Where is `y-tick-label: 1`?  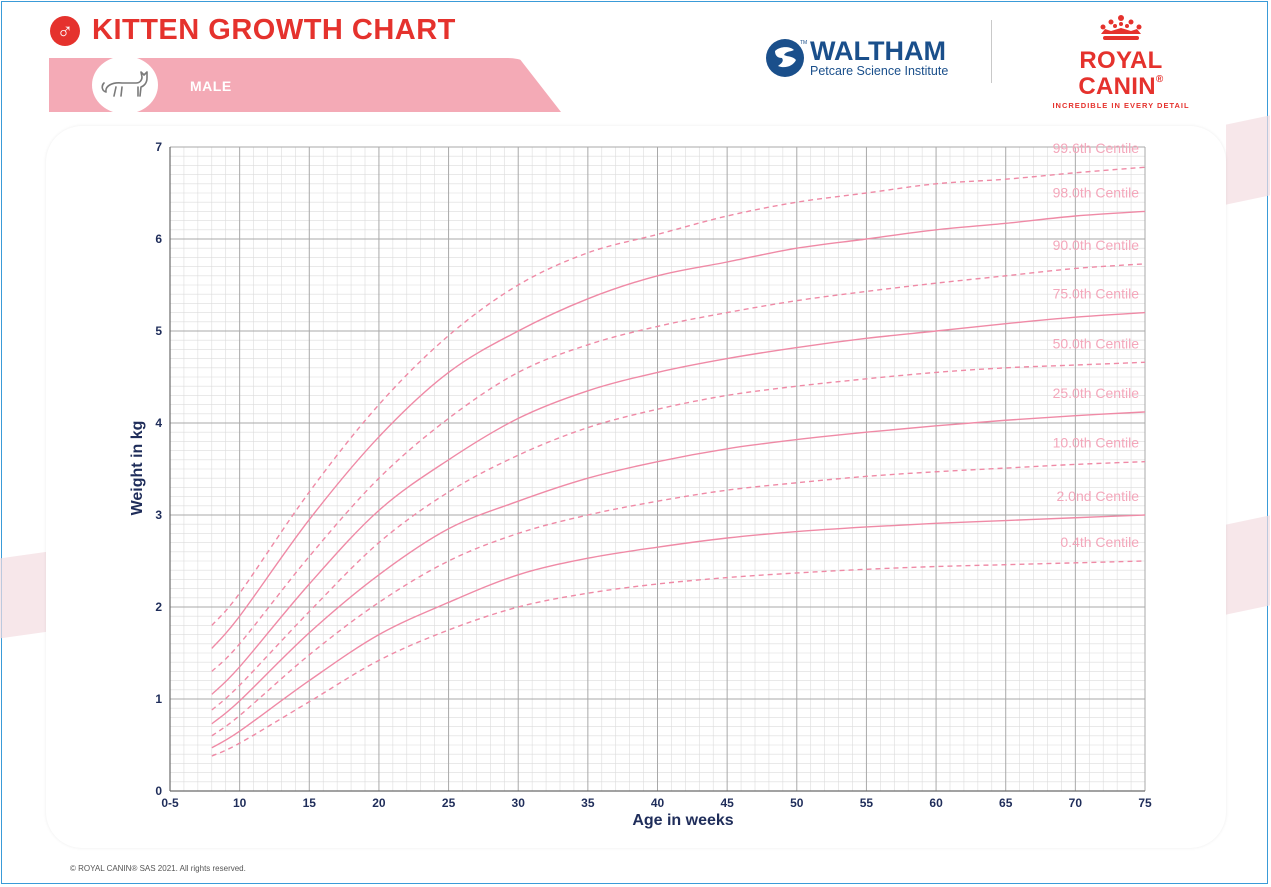
y-tick-label: 1 is located at coordinates (158, 699).